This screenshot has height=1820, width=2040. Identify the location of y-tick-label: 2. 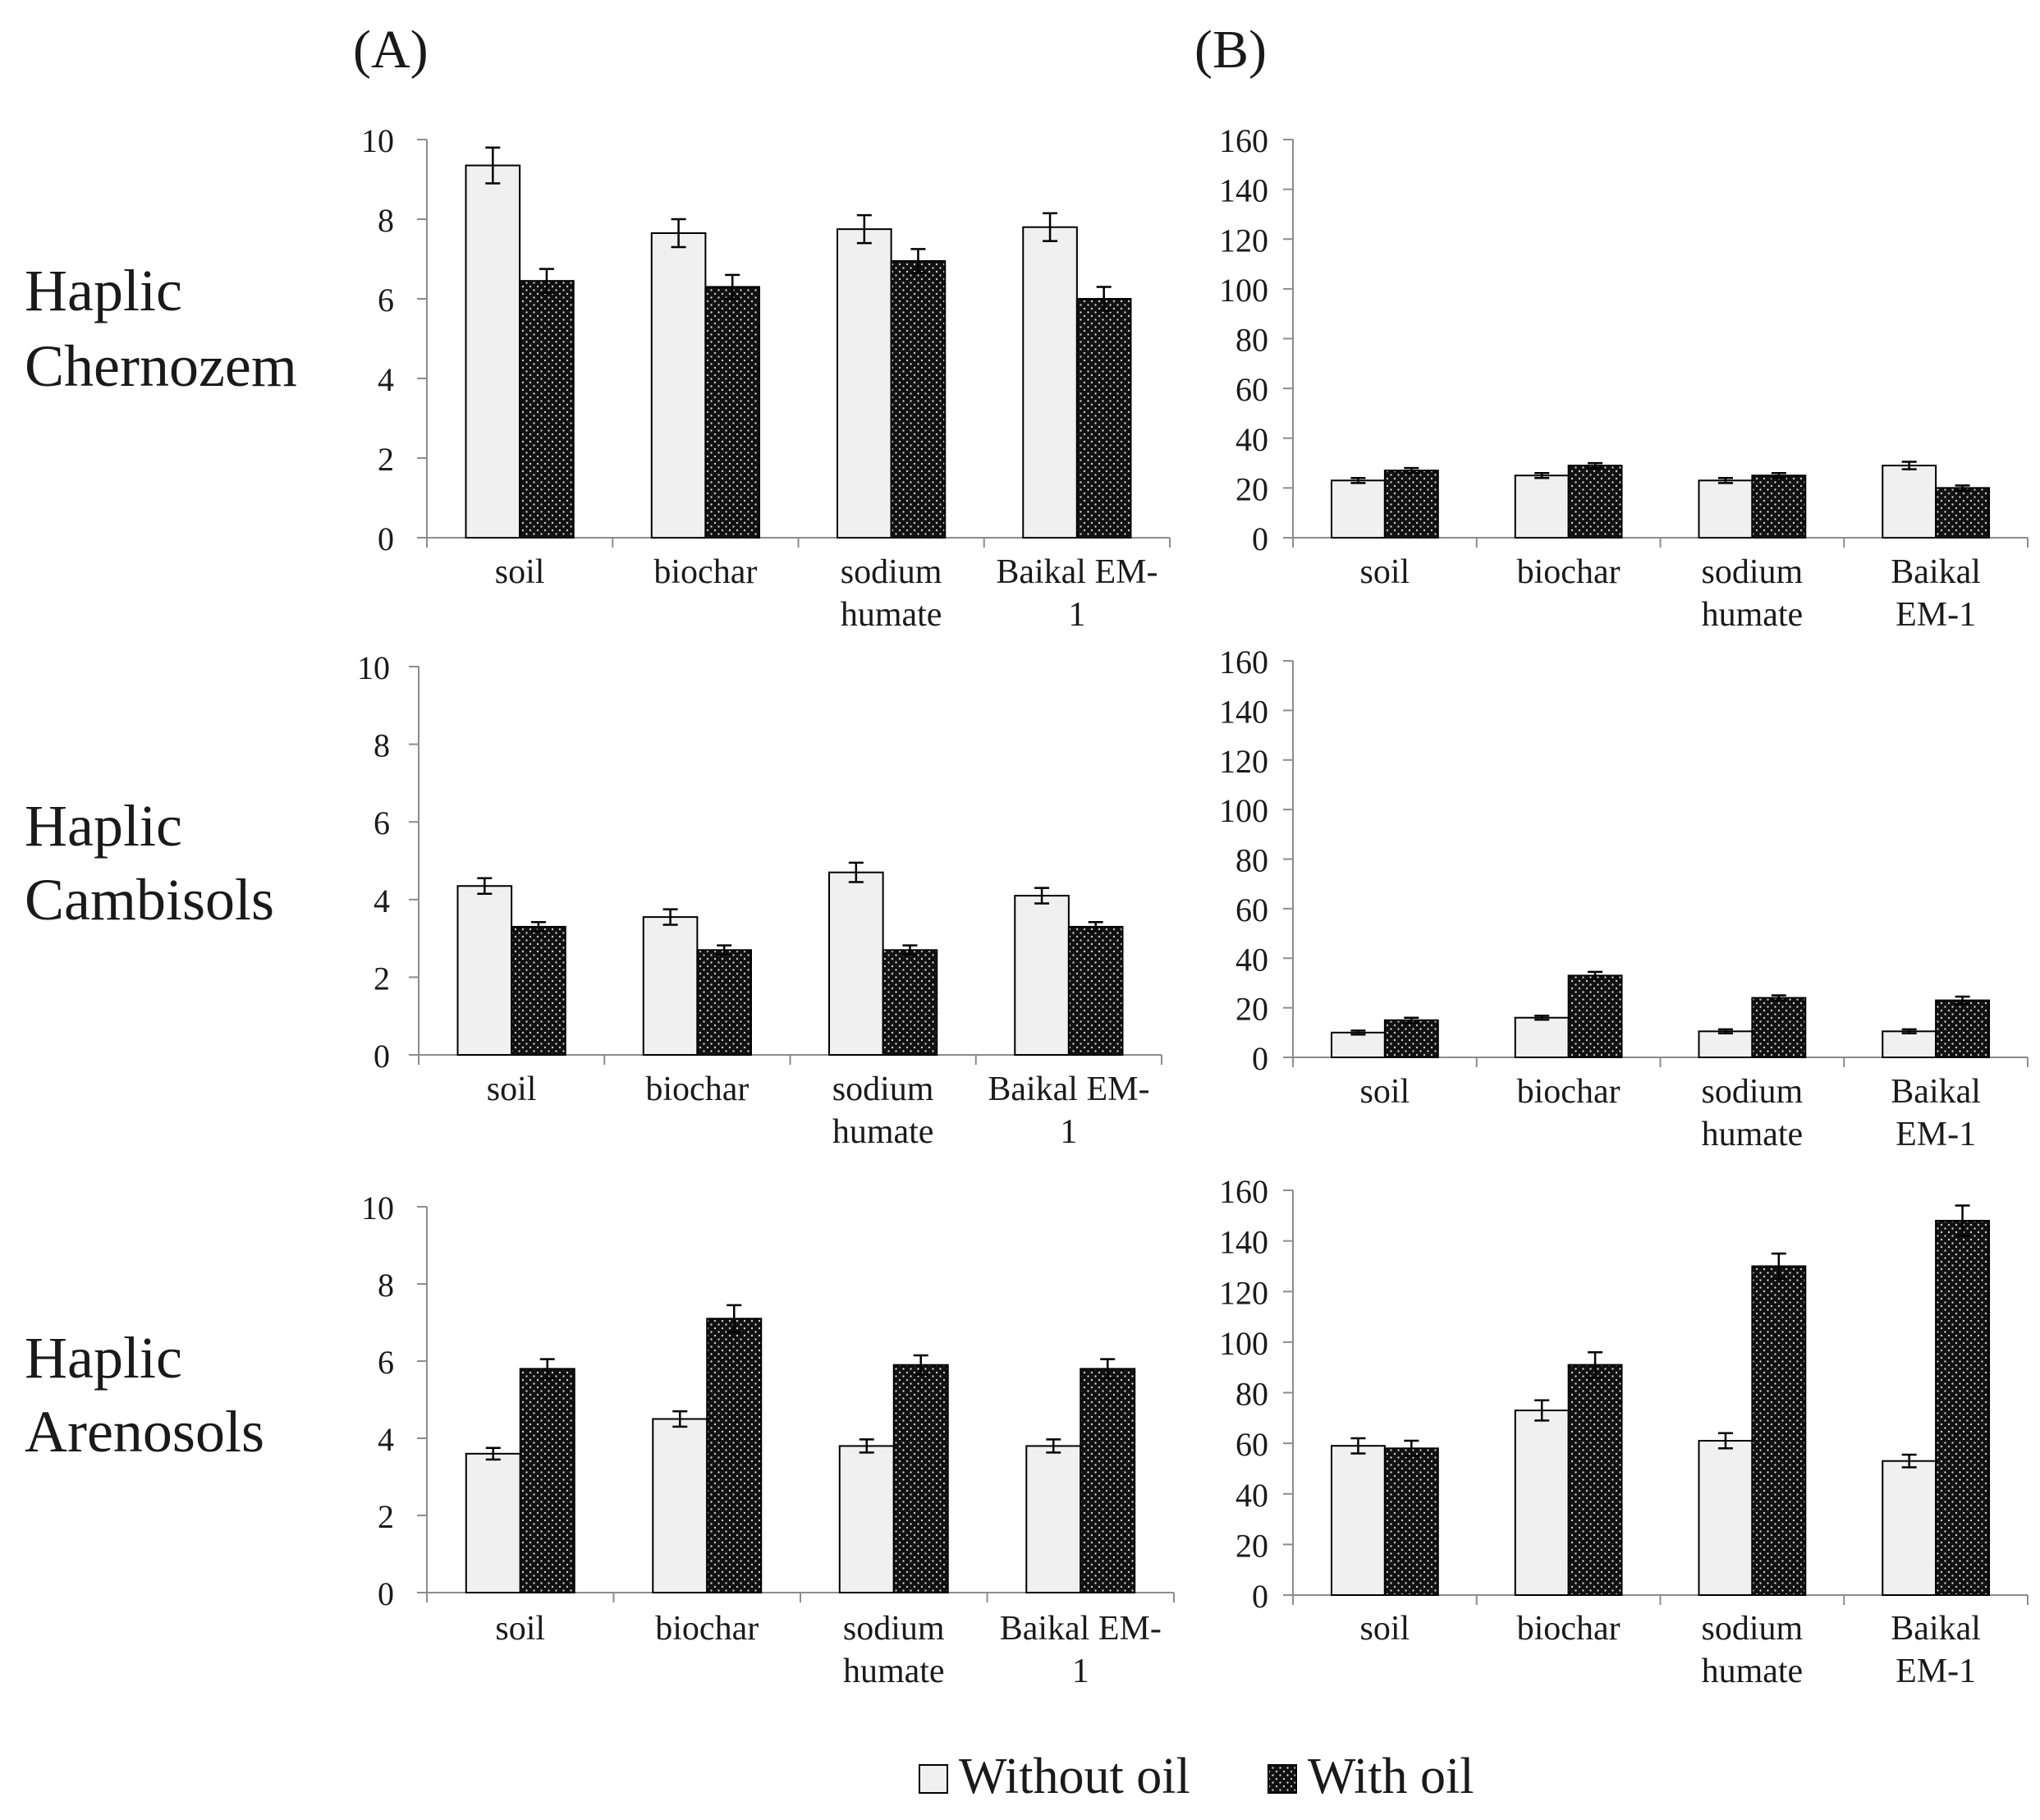
(386, 459).